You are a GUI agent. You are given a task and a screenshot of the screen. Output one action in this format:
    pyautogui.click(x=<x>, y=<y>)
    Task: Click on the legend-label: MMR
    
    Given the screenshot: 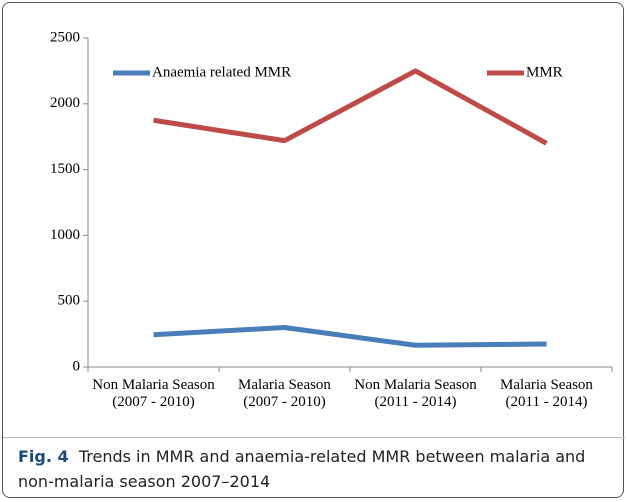 What is the action you would take?
    pyautogui.click(x=544, y=72)
    